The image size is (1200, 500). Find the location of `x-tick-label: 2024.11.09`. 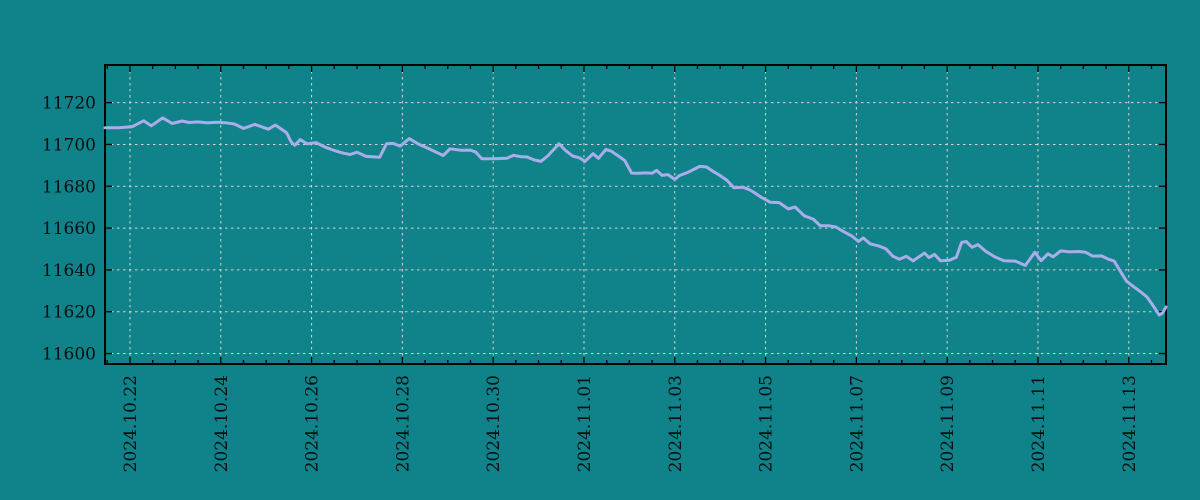

x-tick-label: 2024.11.09 is located at coordinates (948, 423).